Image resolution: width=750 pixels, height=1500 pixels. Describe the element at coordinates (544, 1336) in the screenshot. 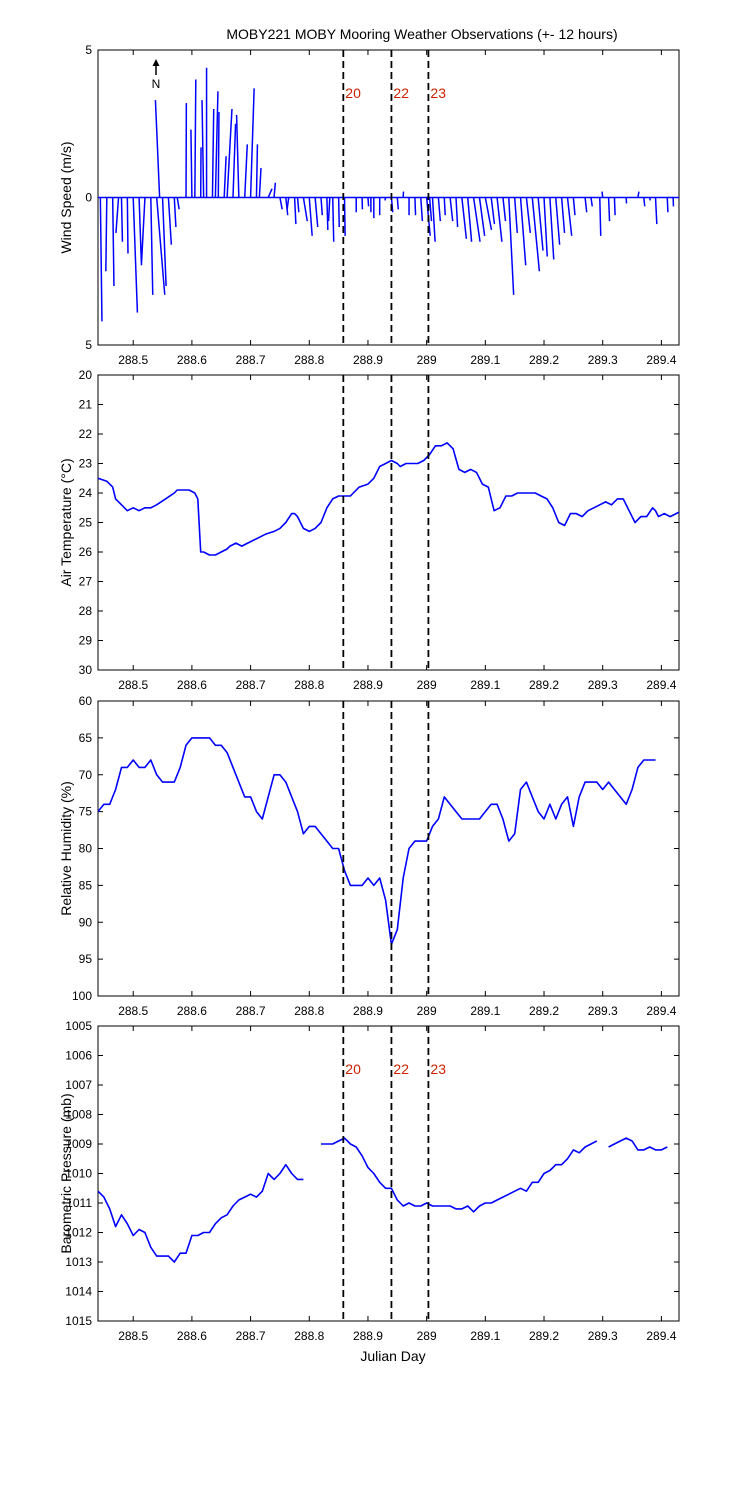

I see `pressure-x-tick-label: 289.2` at that location.